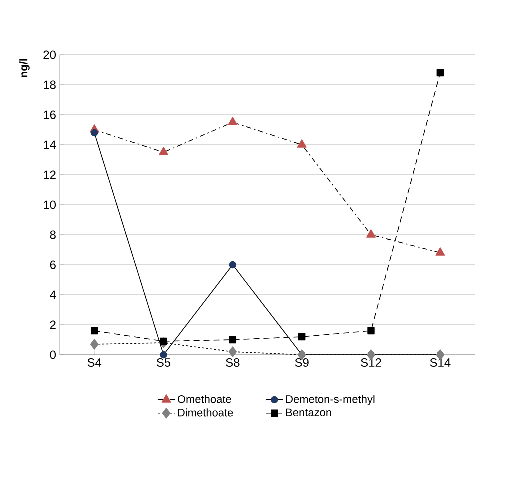 Image resolution: width=507 pixels, height=497 pixels. Describe the element at coordinates (50, 55) in the screenshot. I see `y-tick-label: 20` at that location.